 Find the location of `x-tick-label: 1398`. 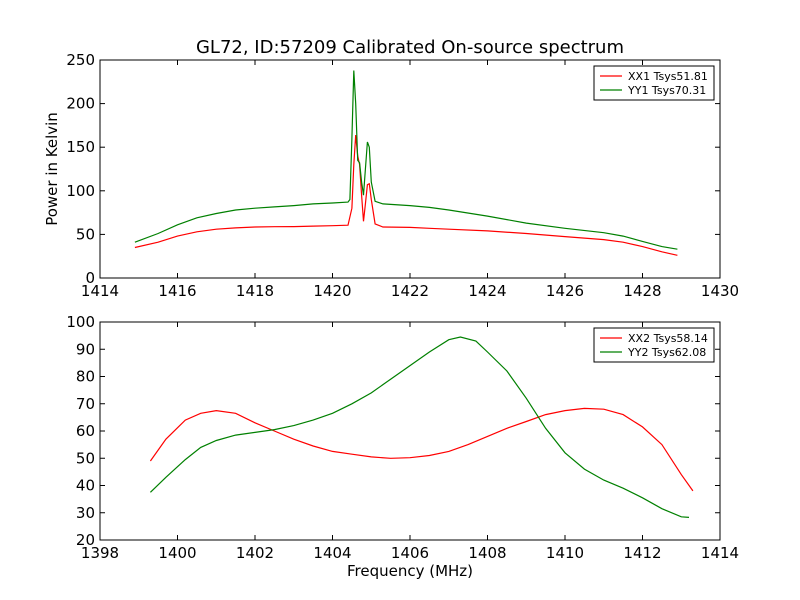

x-tick-label: 1398 is located at coordinates (100, 553).